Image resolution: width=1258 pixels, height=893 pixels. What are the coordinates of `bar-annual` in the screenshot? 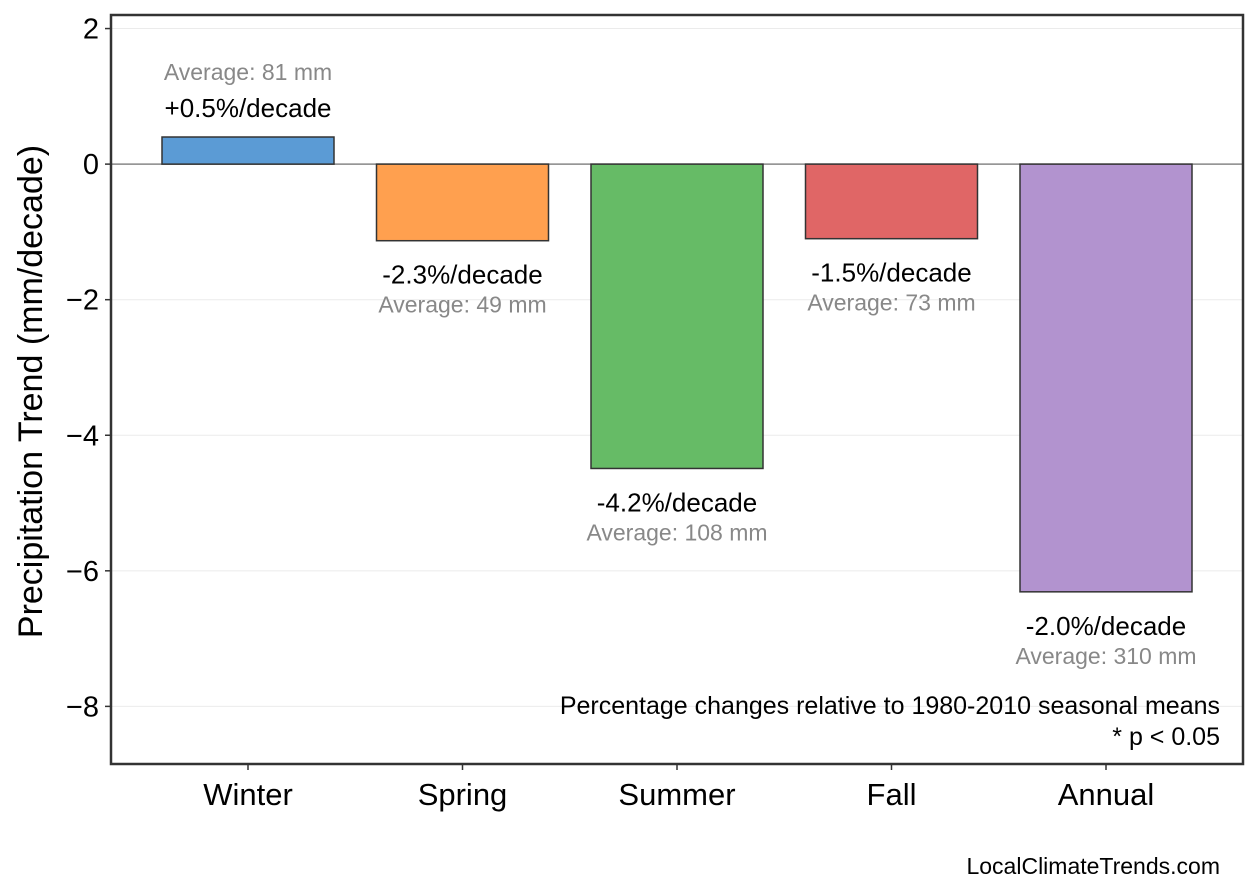 It's located at (1106, 378).